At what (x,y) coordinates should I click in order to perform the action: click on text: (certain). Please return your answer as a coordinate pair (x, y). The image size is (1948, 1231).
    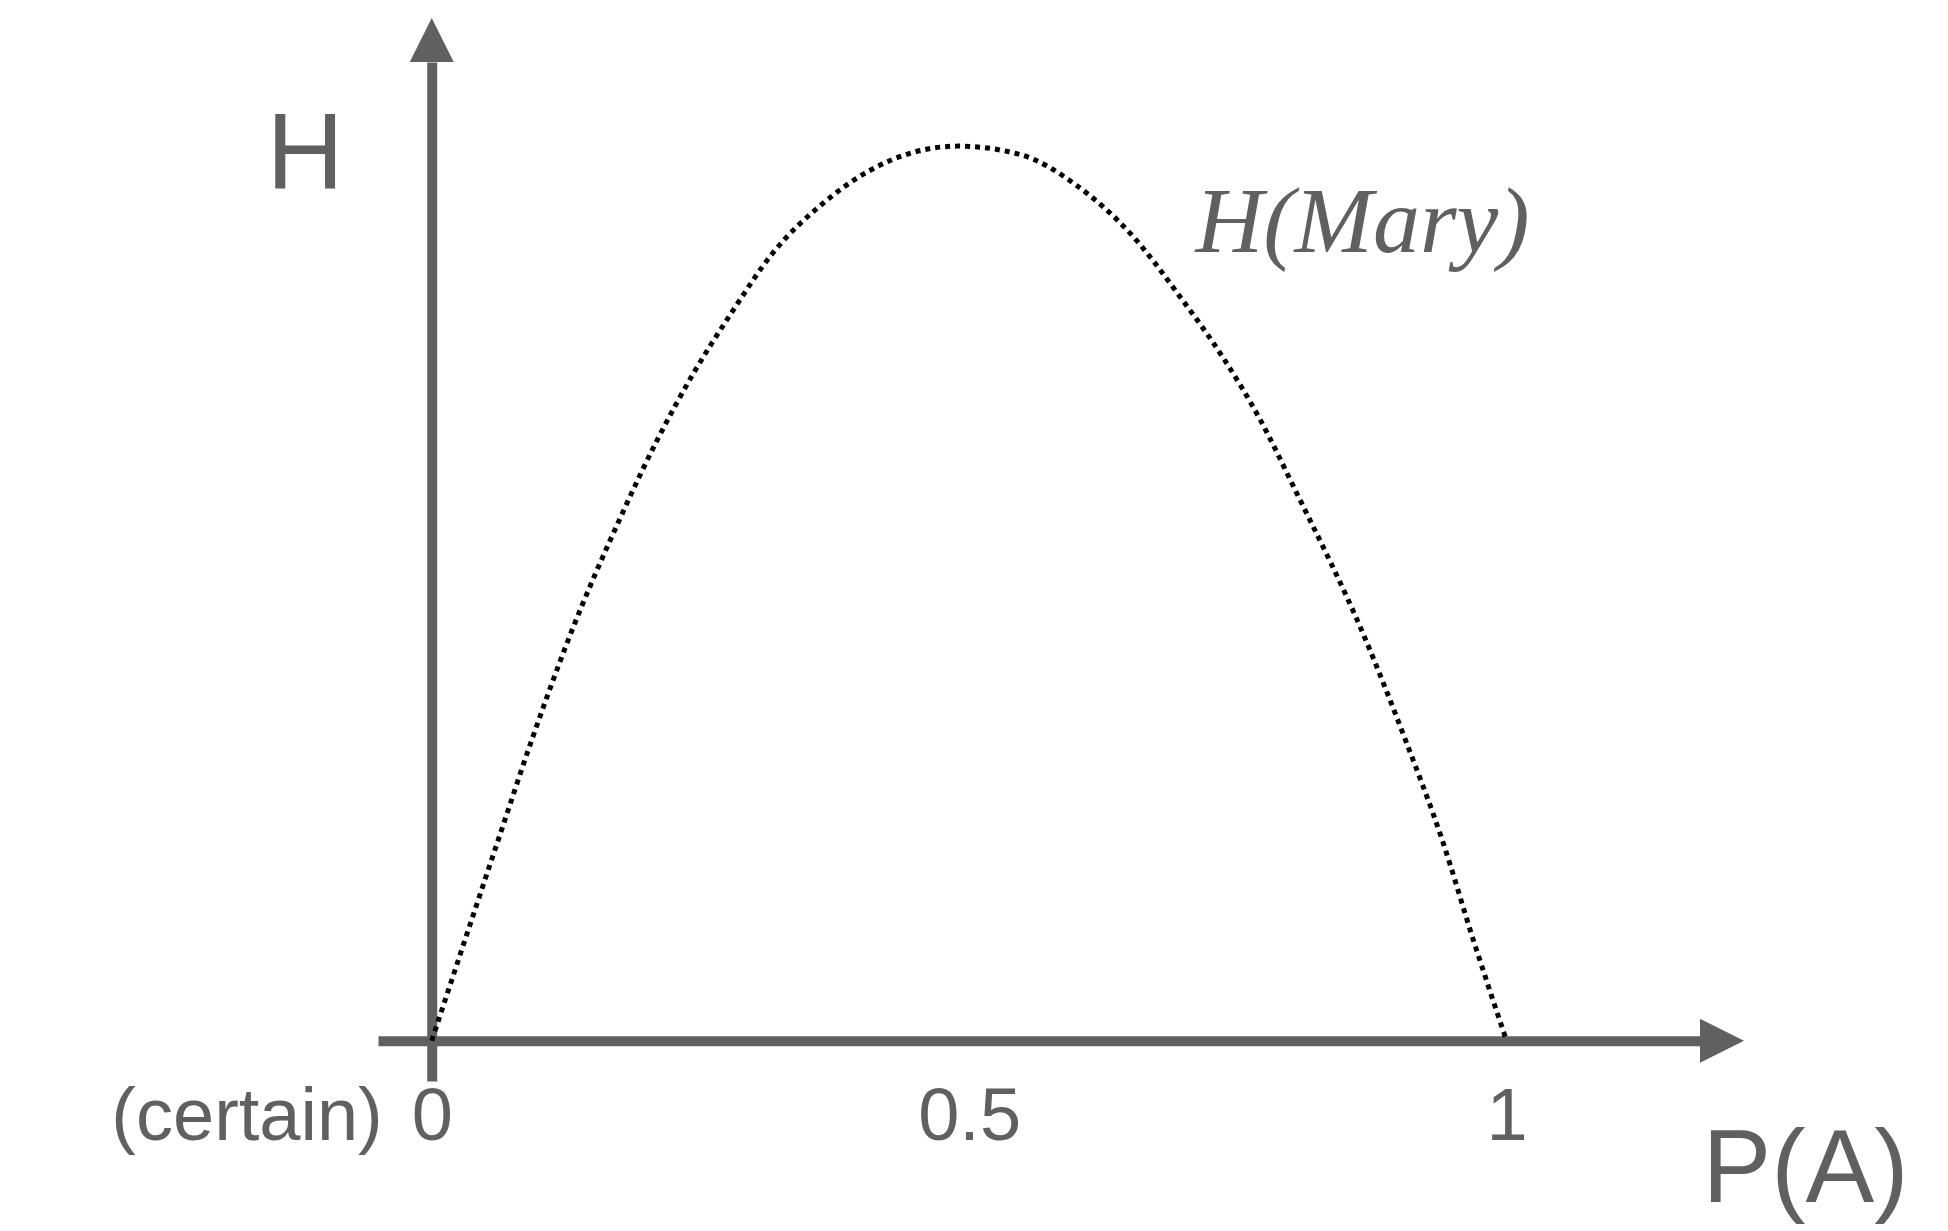
    Looking at the image, I should click on (247, 1114).